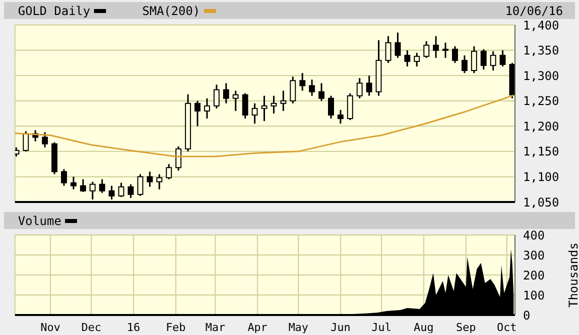  What do you see at coordinates (534, 275) in the screenshot?
I see `y-tick-label: 200` at bounding box center [534, 275].